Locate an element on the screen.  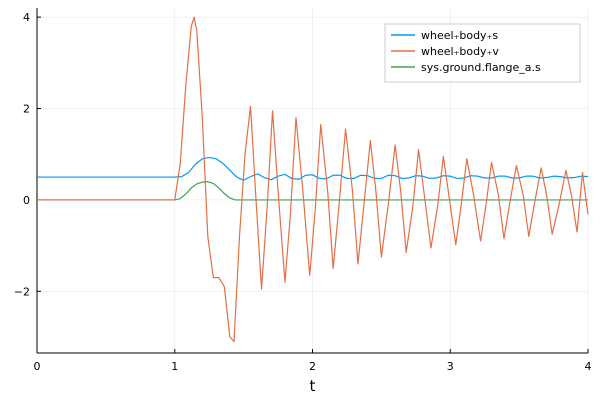
x-axis-title: t is located at coordinates (313, 386).